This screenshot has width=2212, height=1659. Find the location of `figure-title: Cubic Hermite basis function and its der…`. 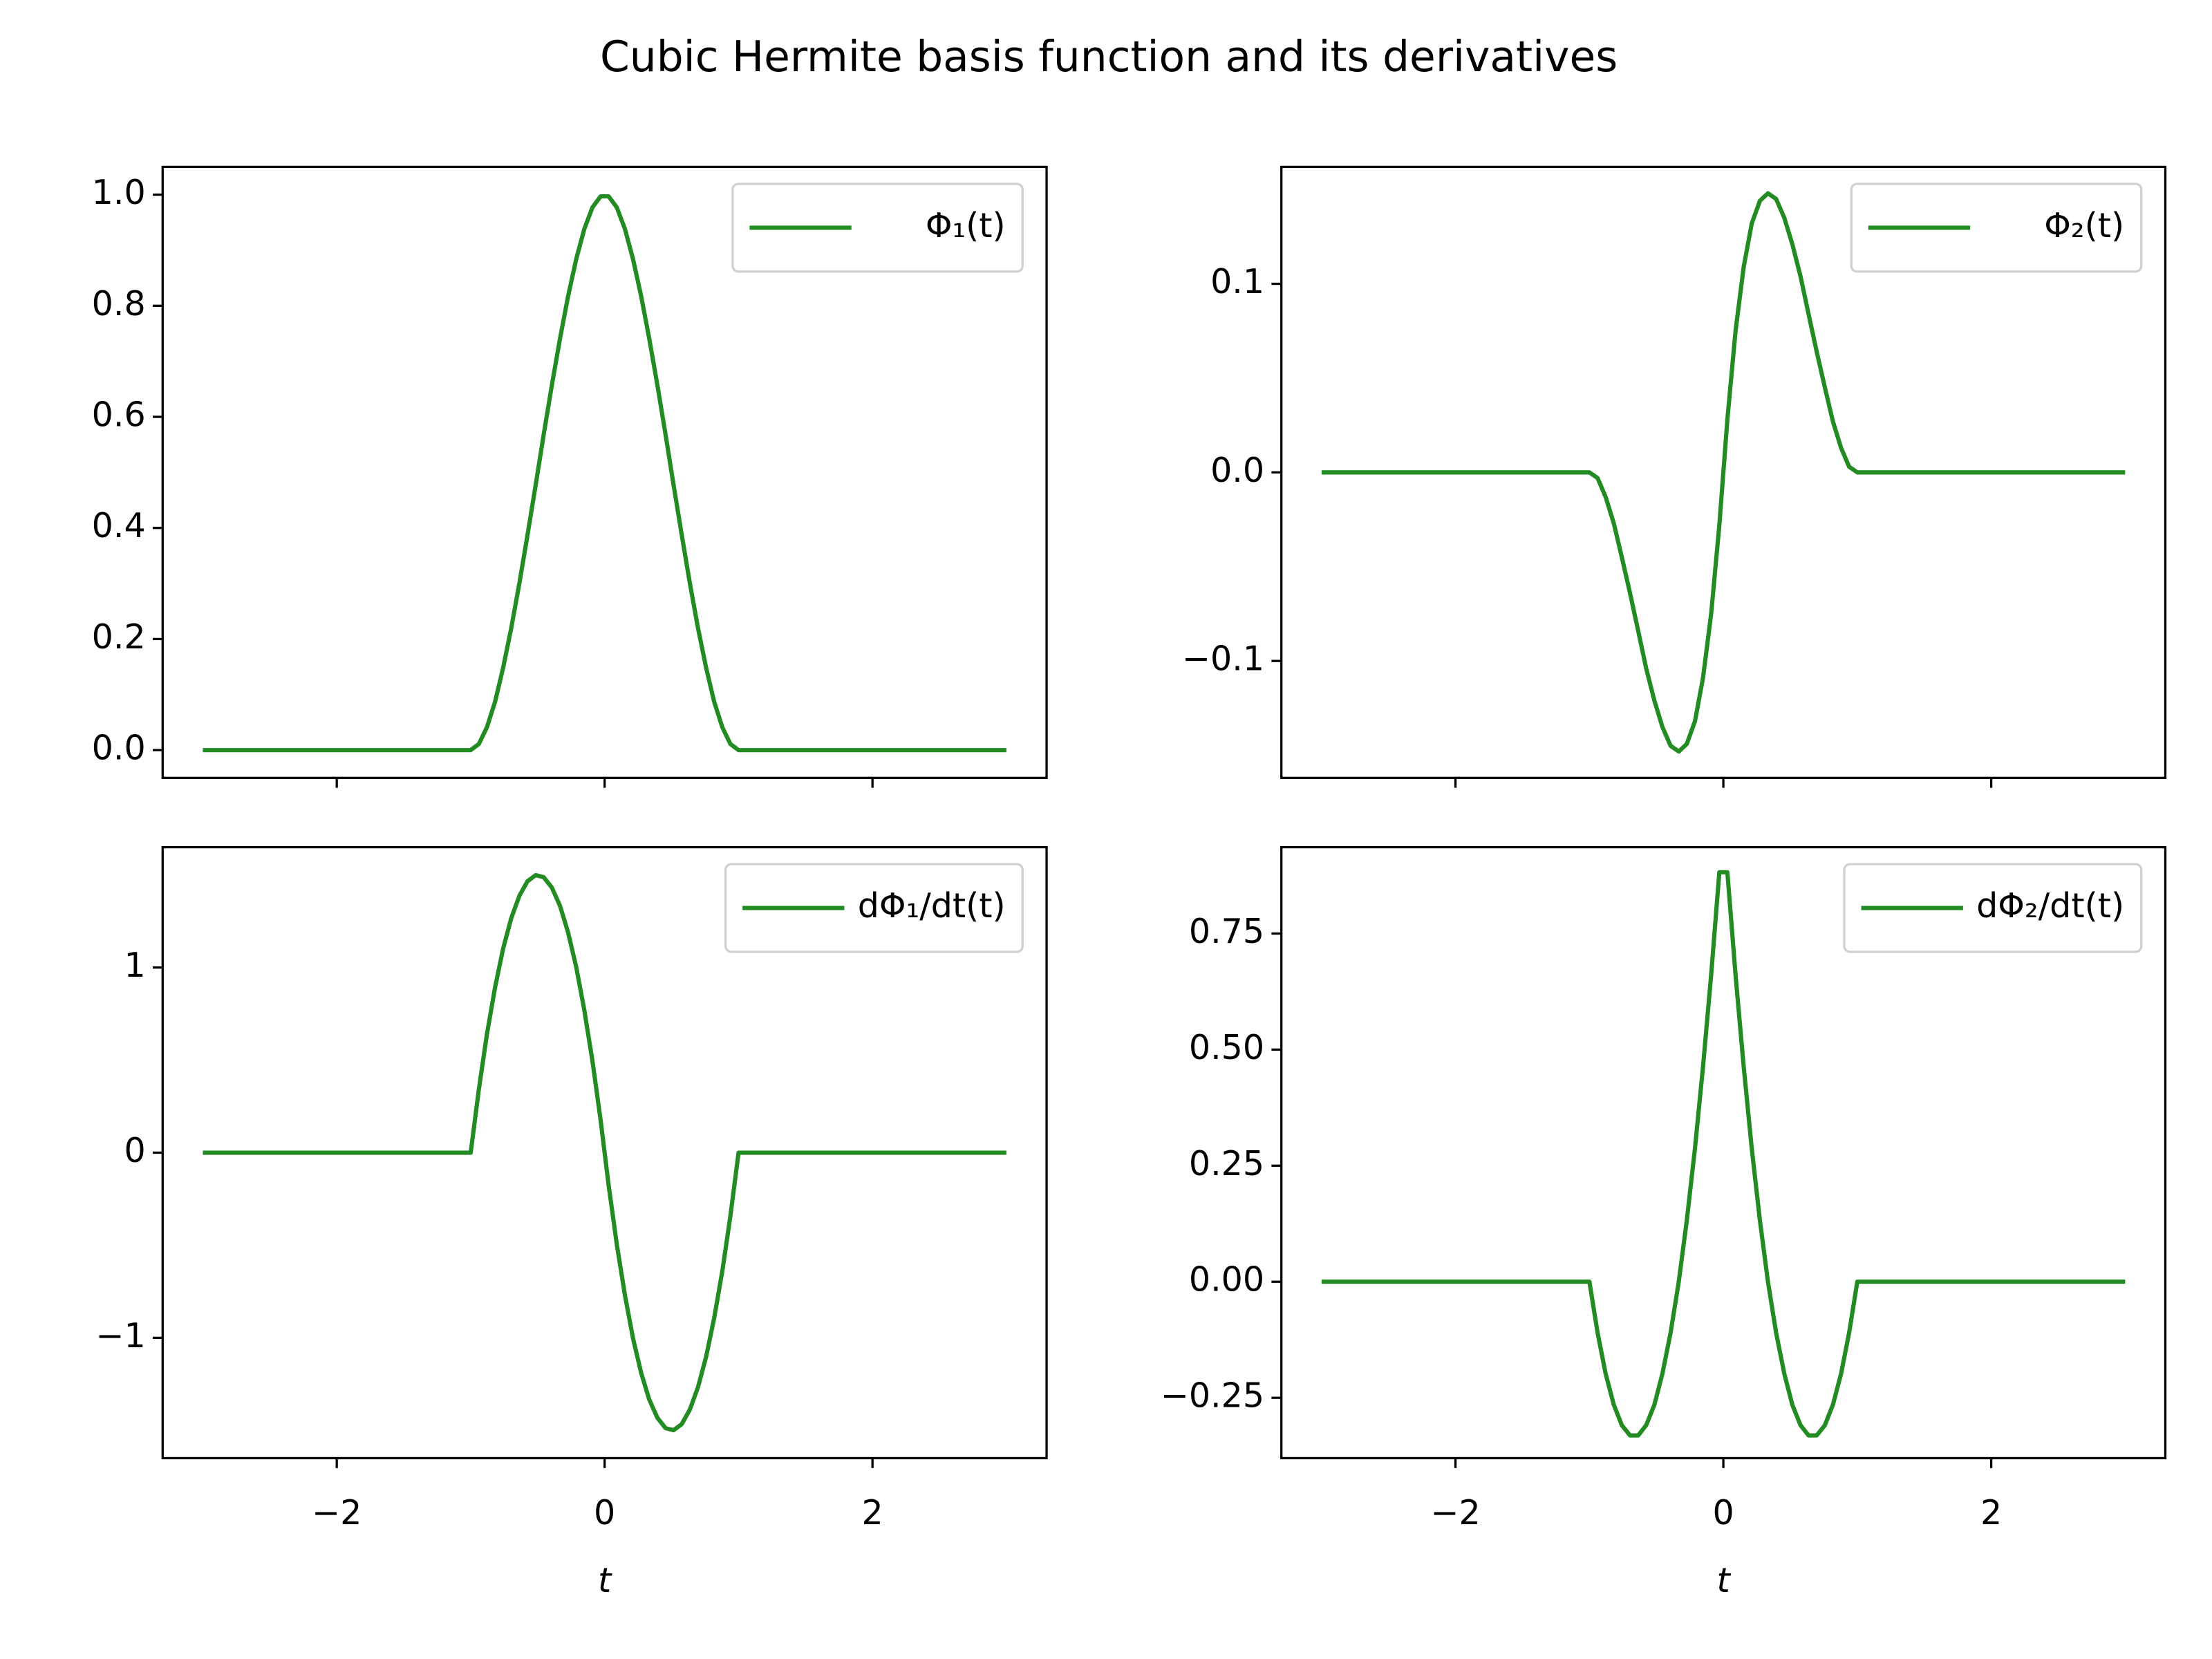

figure-title: Cubic Hermite basis function and its der… is located at coordinates (1109, 57).